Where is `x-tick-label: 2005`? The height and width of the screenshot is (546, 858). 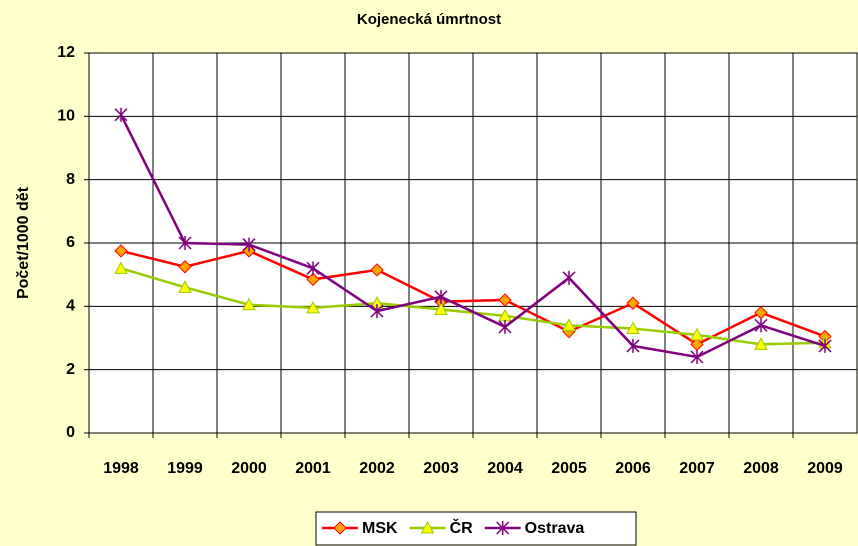
x-tick-label: 2005 is located at coordinates (569, 468).